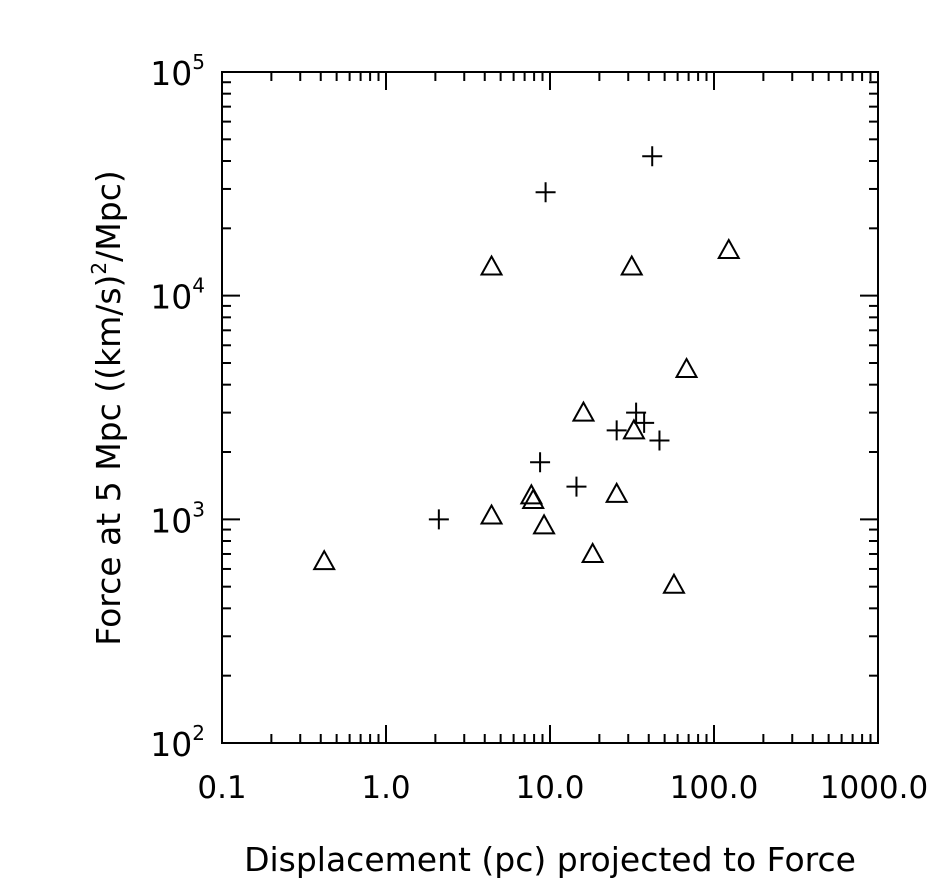 The height and width of the screenshot is (885, 944). I want to click on y-axis-label-sup: 2, so click(99, 268).